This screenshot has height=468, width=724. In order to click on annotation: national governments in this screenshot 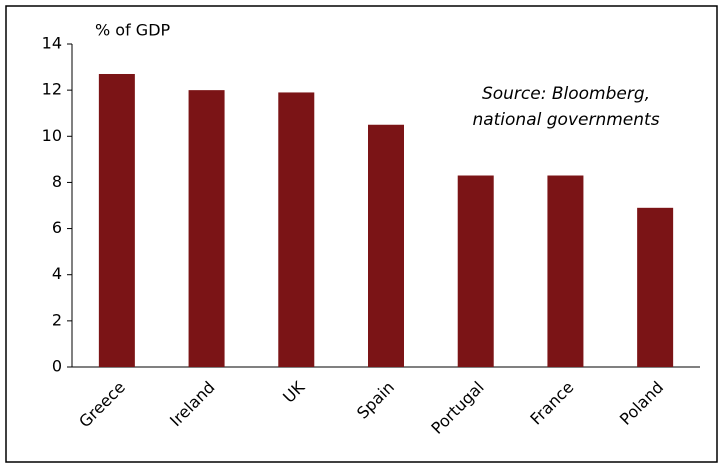, I will do `click(565, 120)`.